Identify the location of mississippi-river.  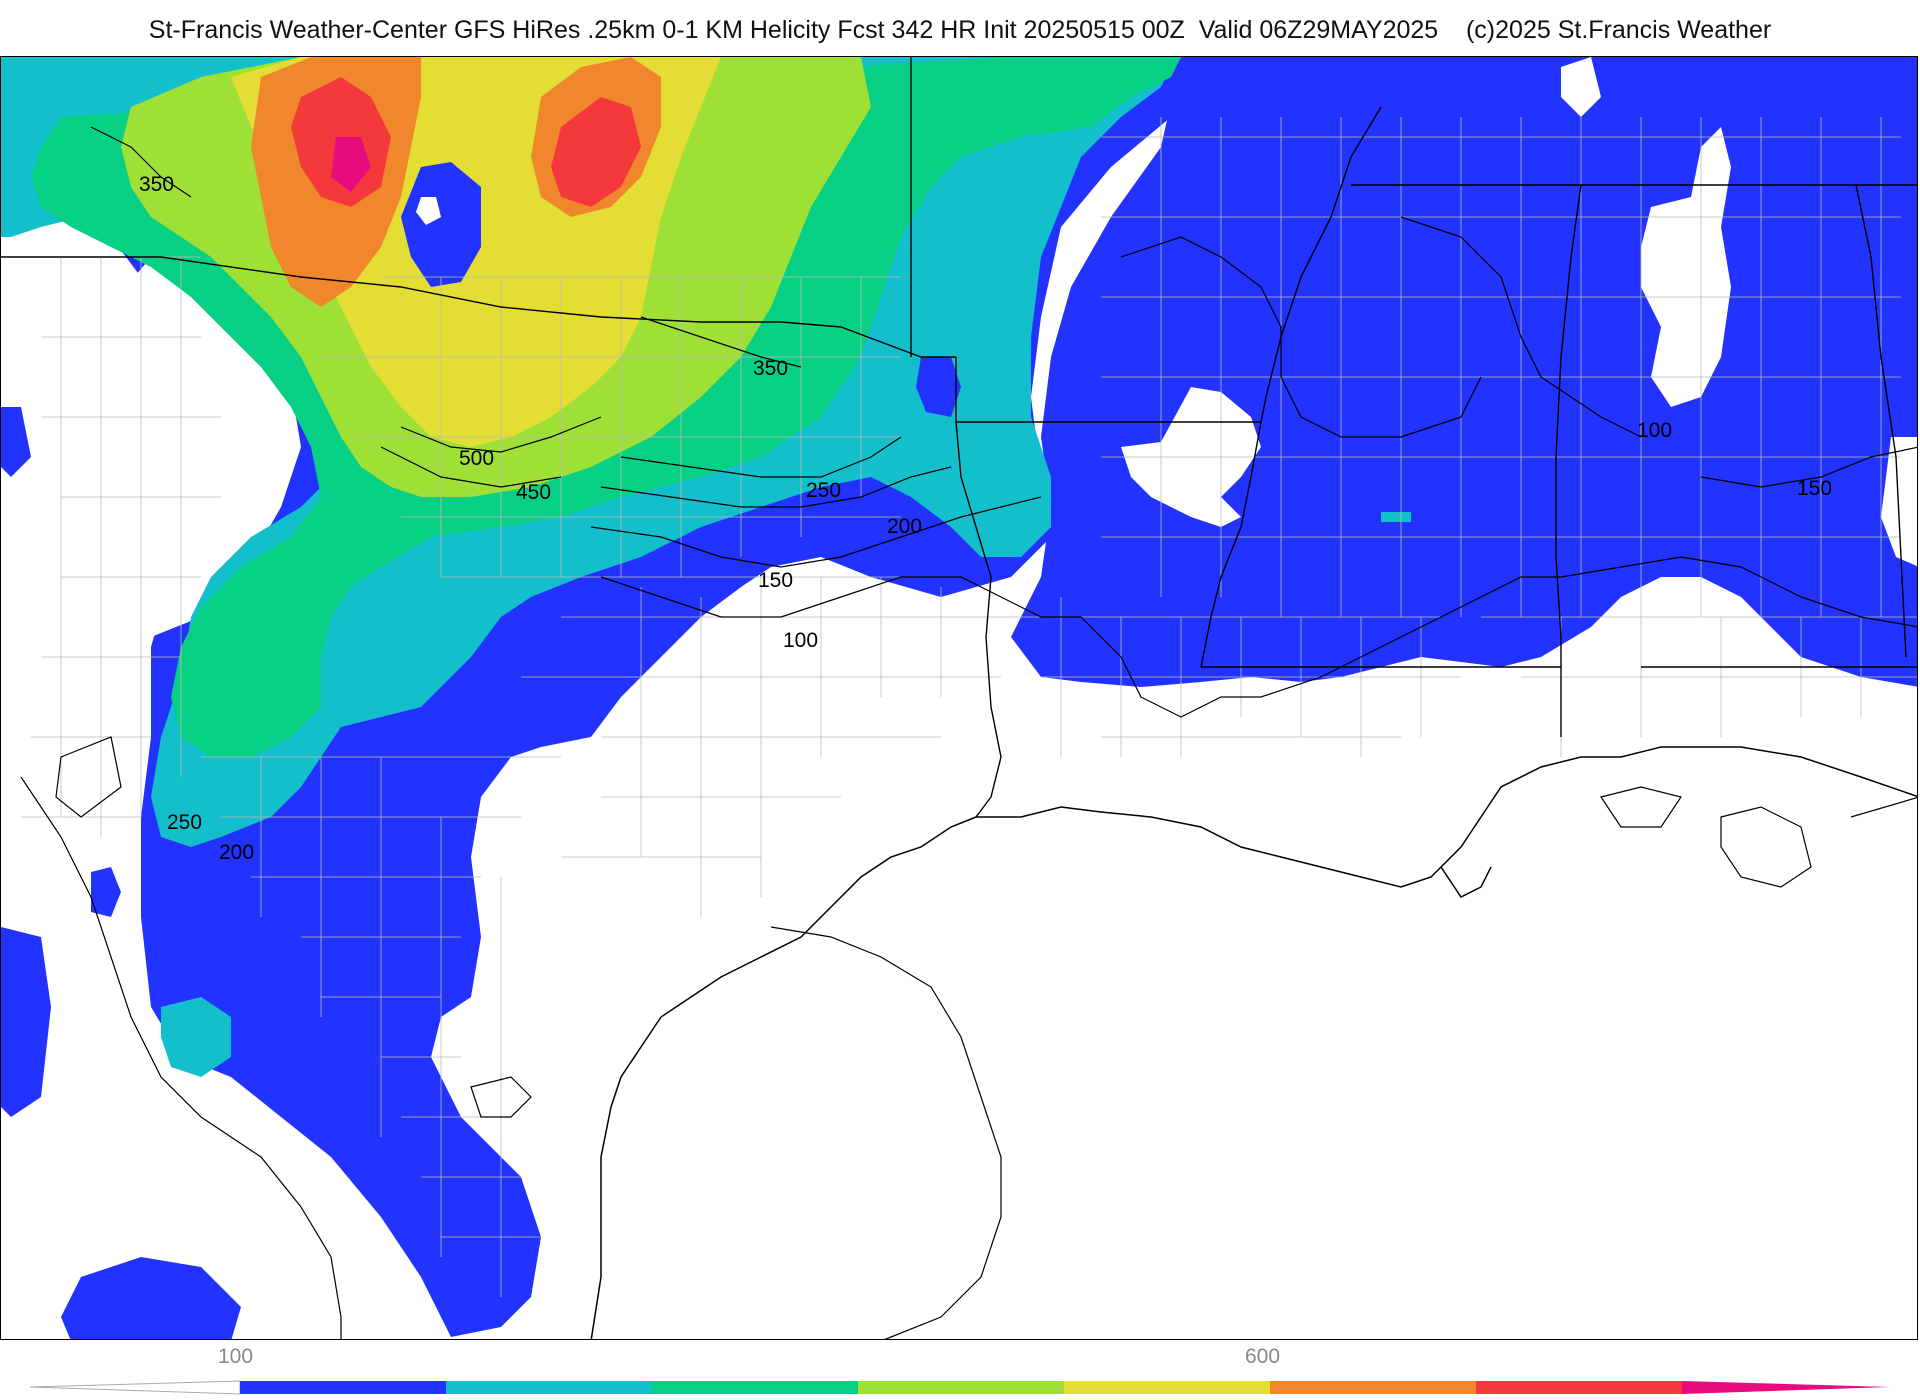
(1291, 387).